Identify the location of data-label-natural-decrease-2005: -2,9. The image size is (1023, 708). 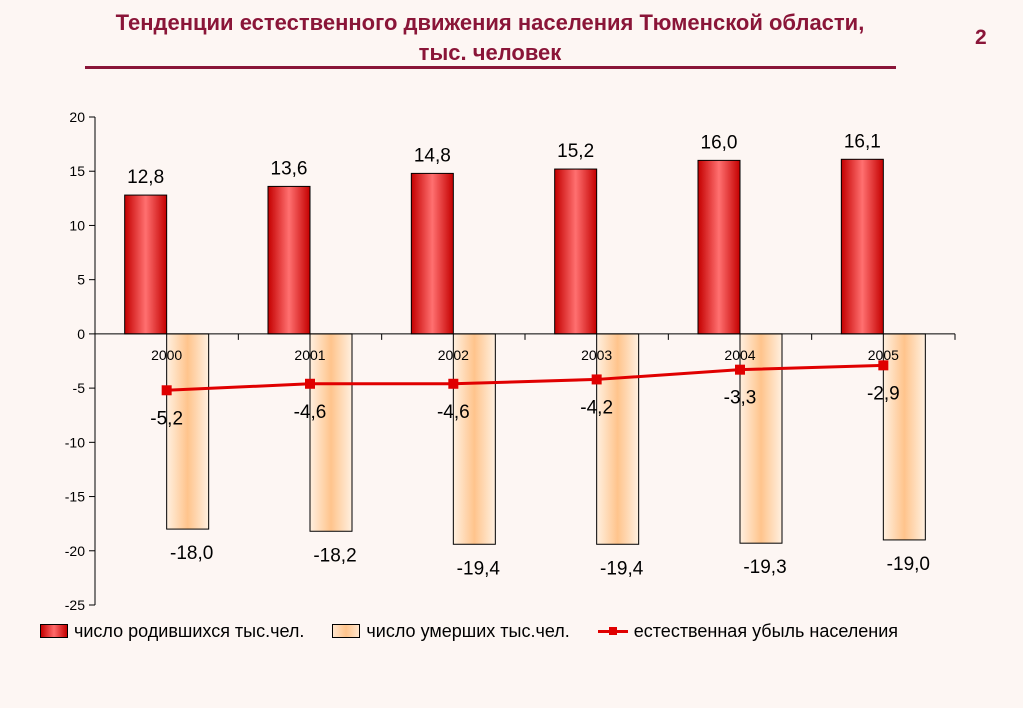
(883, 393).